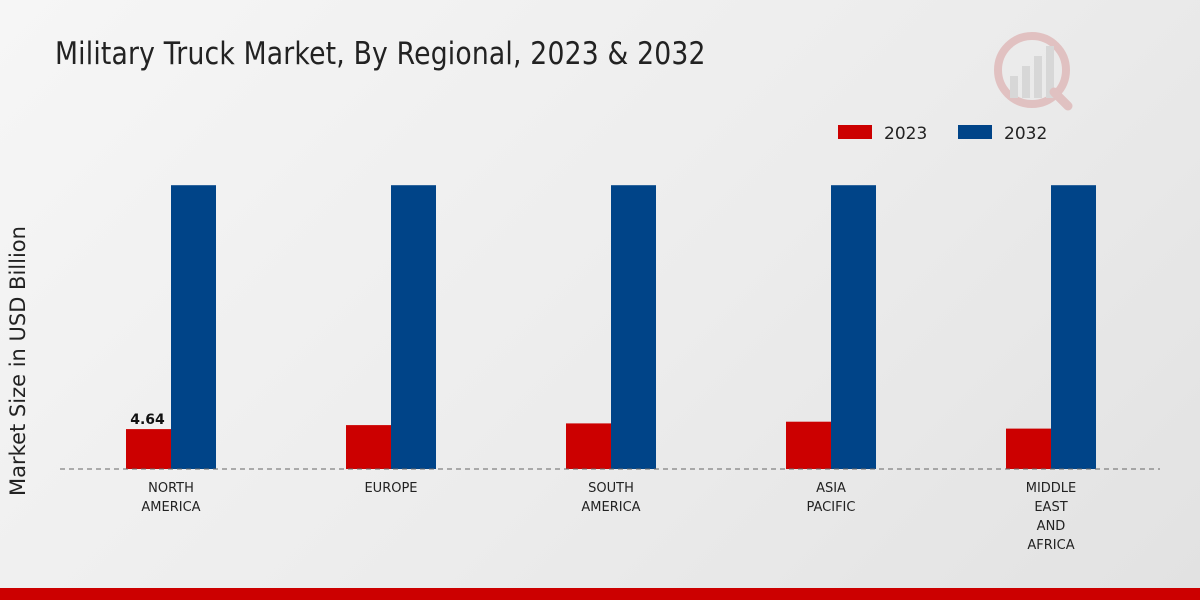 The height and width of the screenshot is (600, 1200). I want to click on x-tick-label-2: SOUTH AMERICA, so click(610, 498).